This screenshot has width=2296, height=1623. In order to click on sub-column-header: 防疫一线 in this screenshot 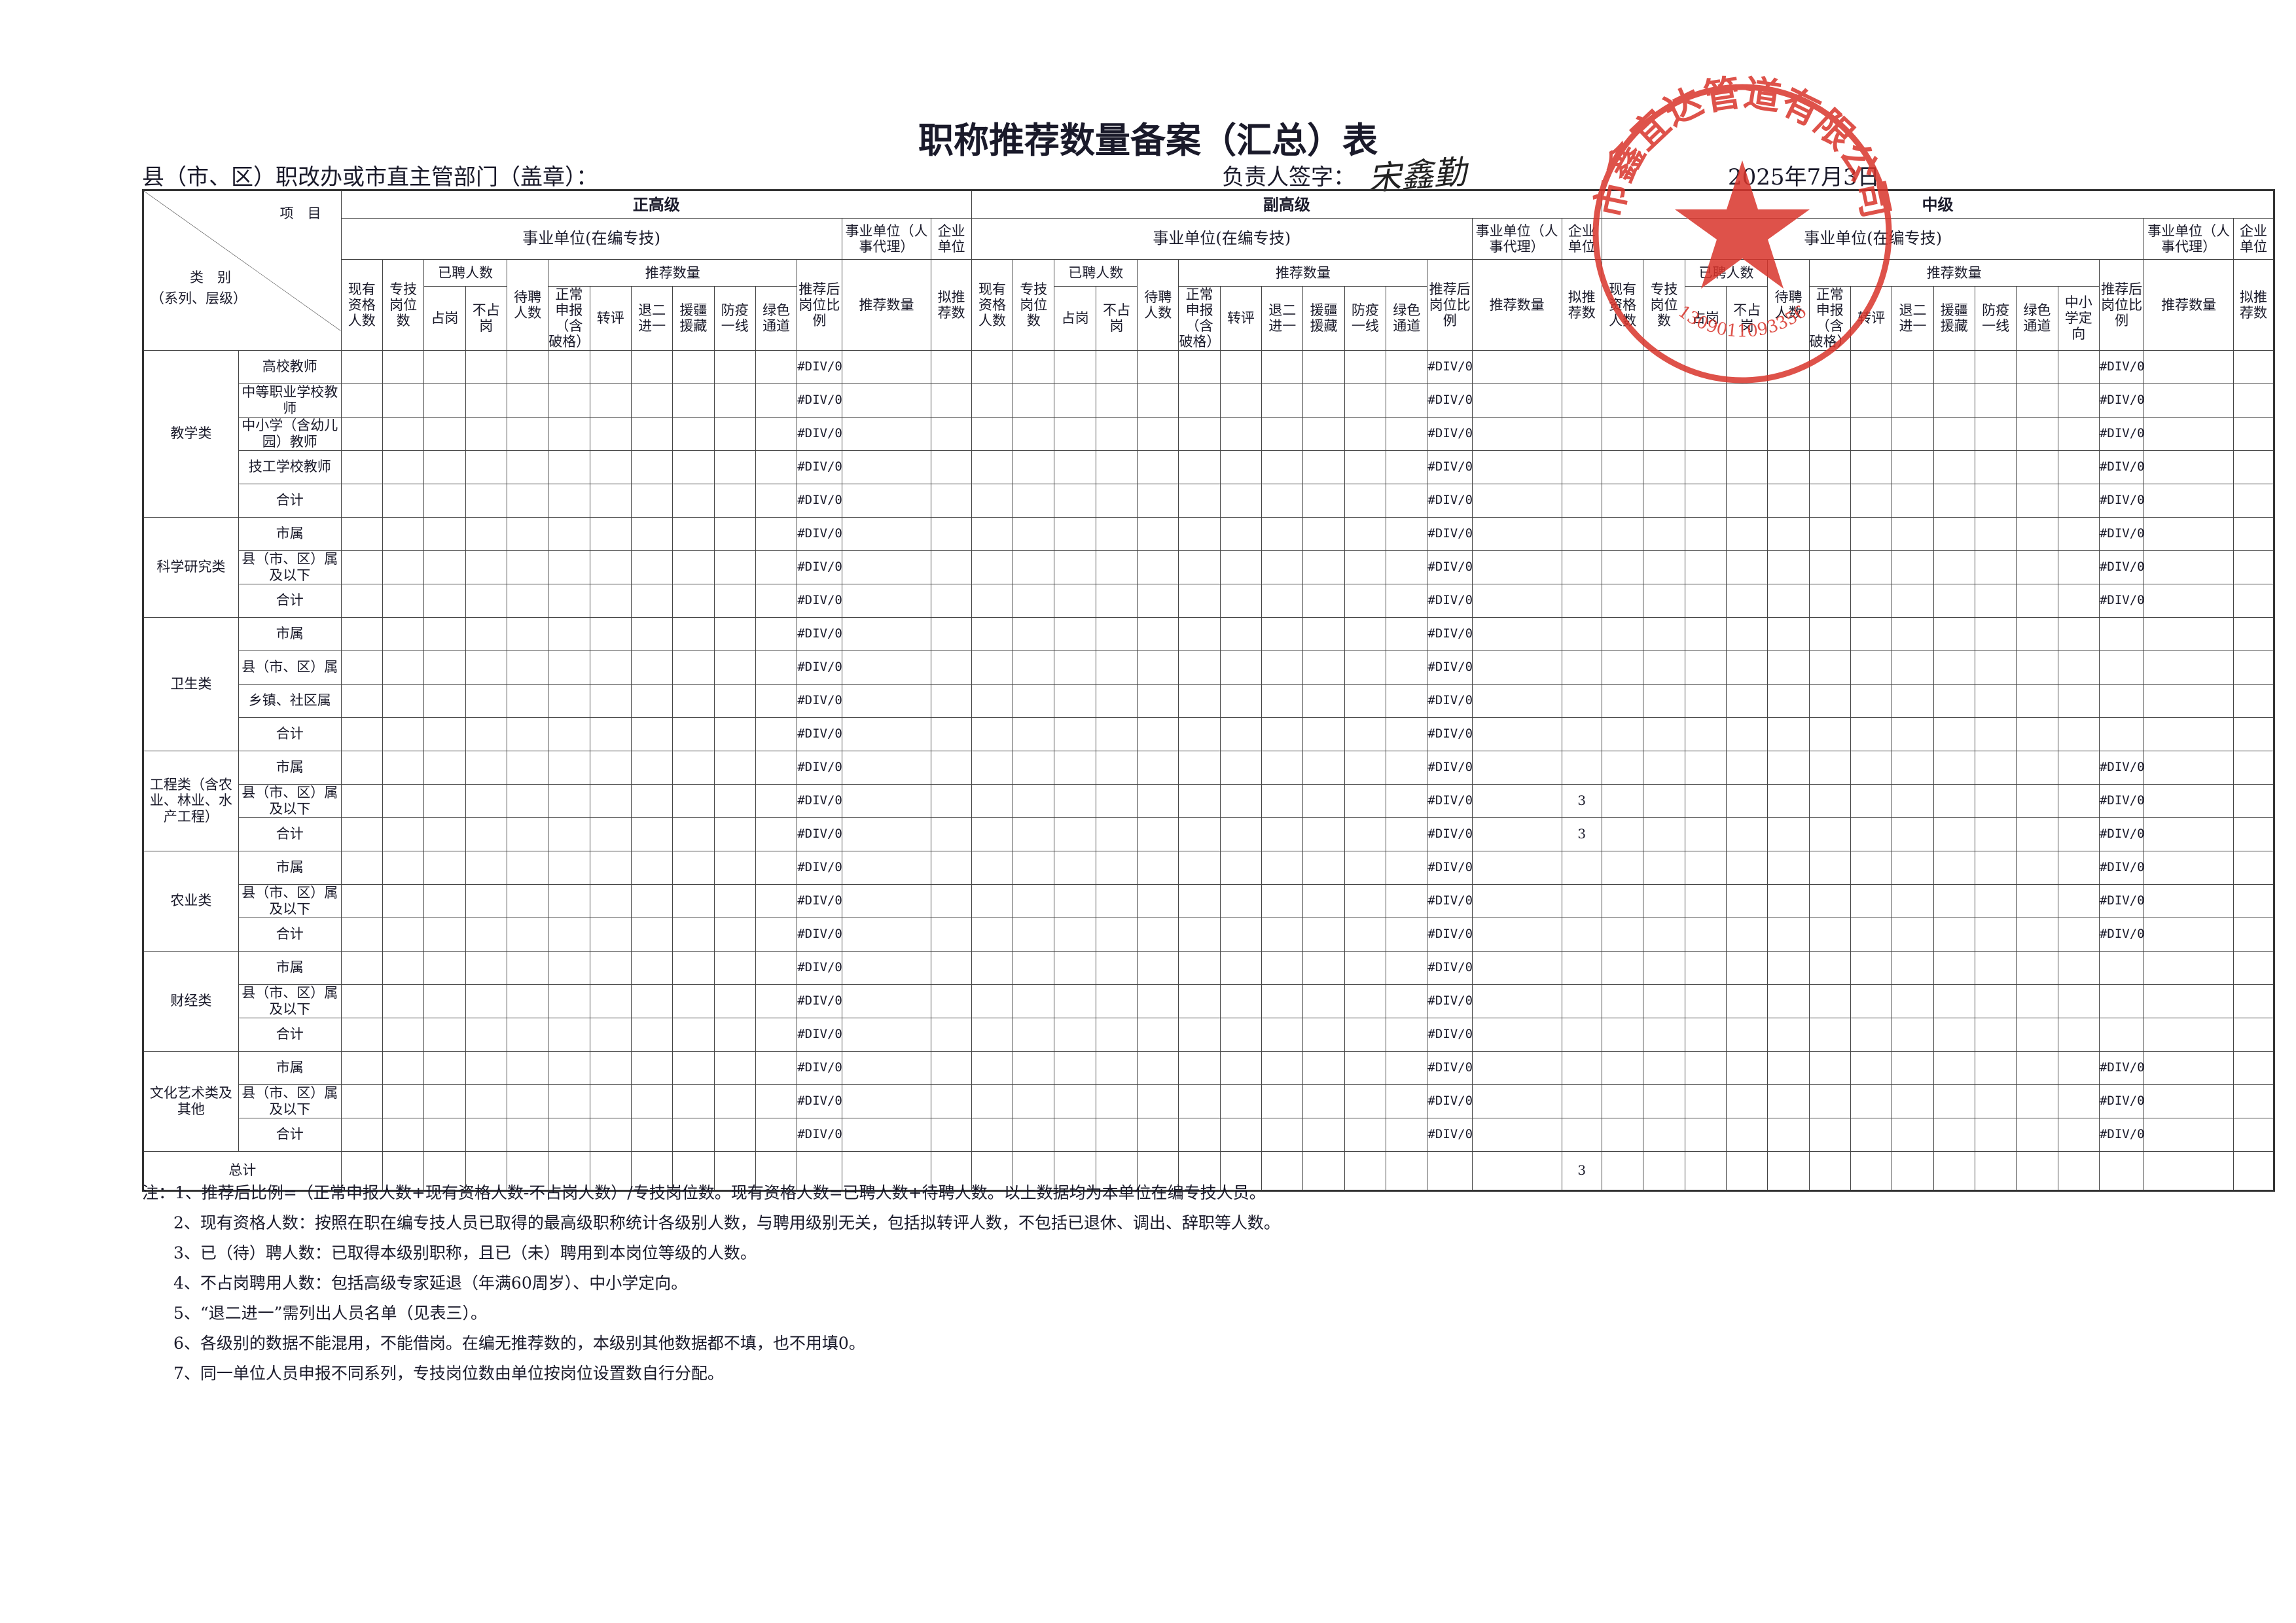, I will do `click(1995, 319)`.